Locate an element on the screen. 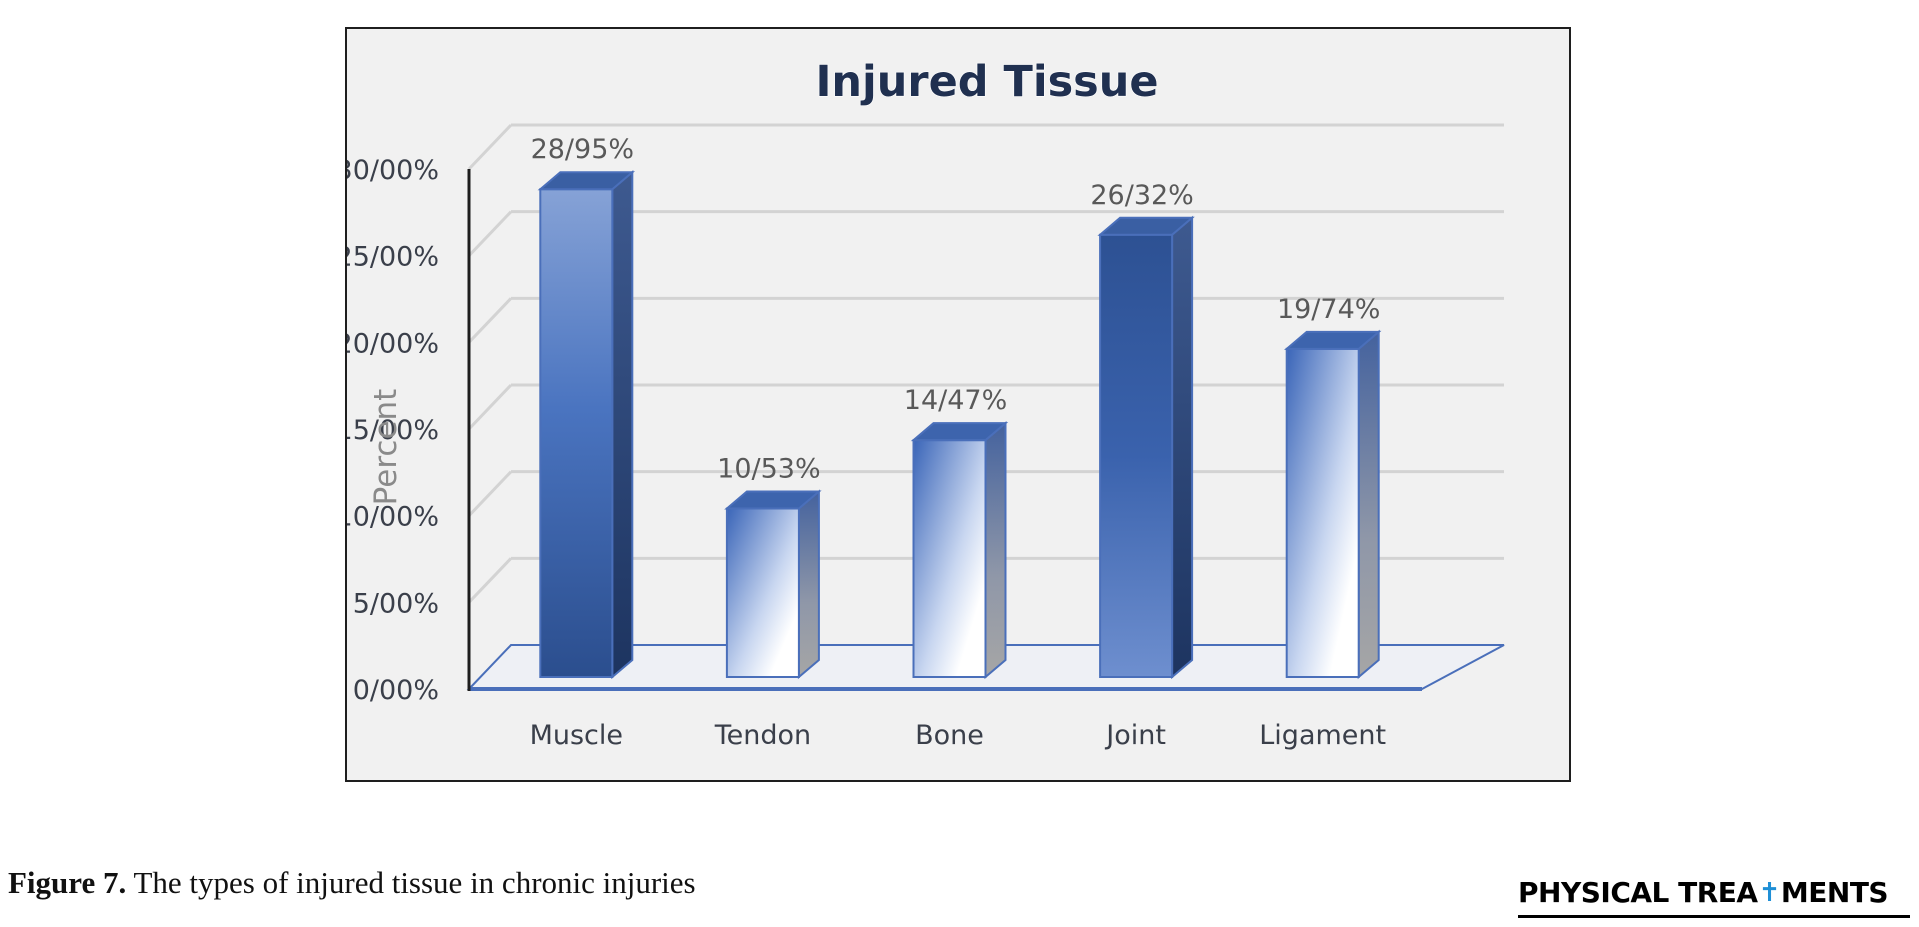 The width and height of the screenshot is (1919, 927). y-tick-label: 20/00% is located at coordinates (393, 343).